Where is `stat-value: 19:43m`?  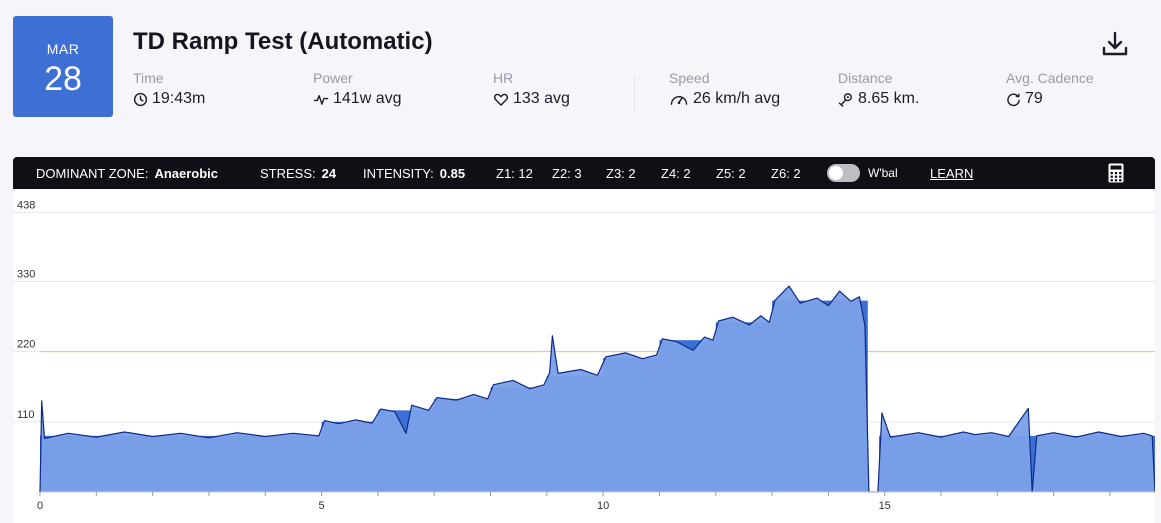 stat-value: 19:43m is located at coordinates (179, 98).